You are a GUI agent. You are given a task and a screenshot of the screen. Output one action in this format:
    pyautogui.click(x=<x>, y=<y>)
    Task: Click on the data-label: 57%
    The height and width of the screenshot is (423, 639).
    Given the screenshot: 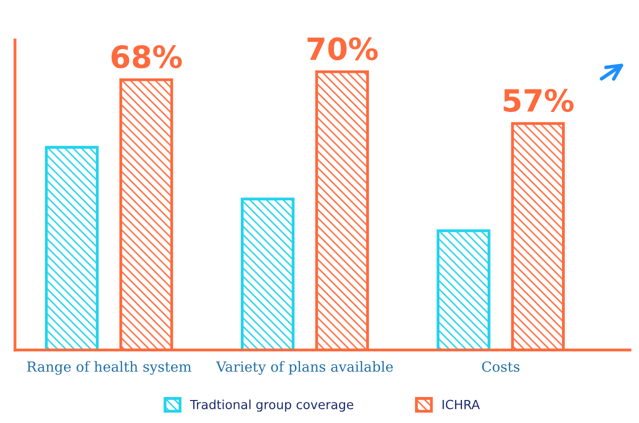 What is the action you would take?
    pyautogui.click(x=539, y=100)
    